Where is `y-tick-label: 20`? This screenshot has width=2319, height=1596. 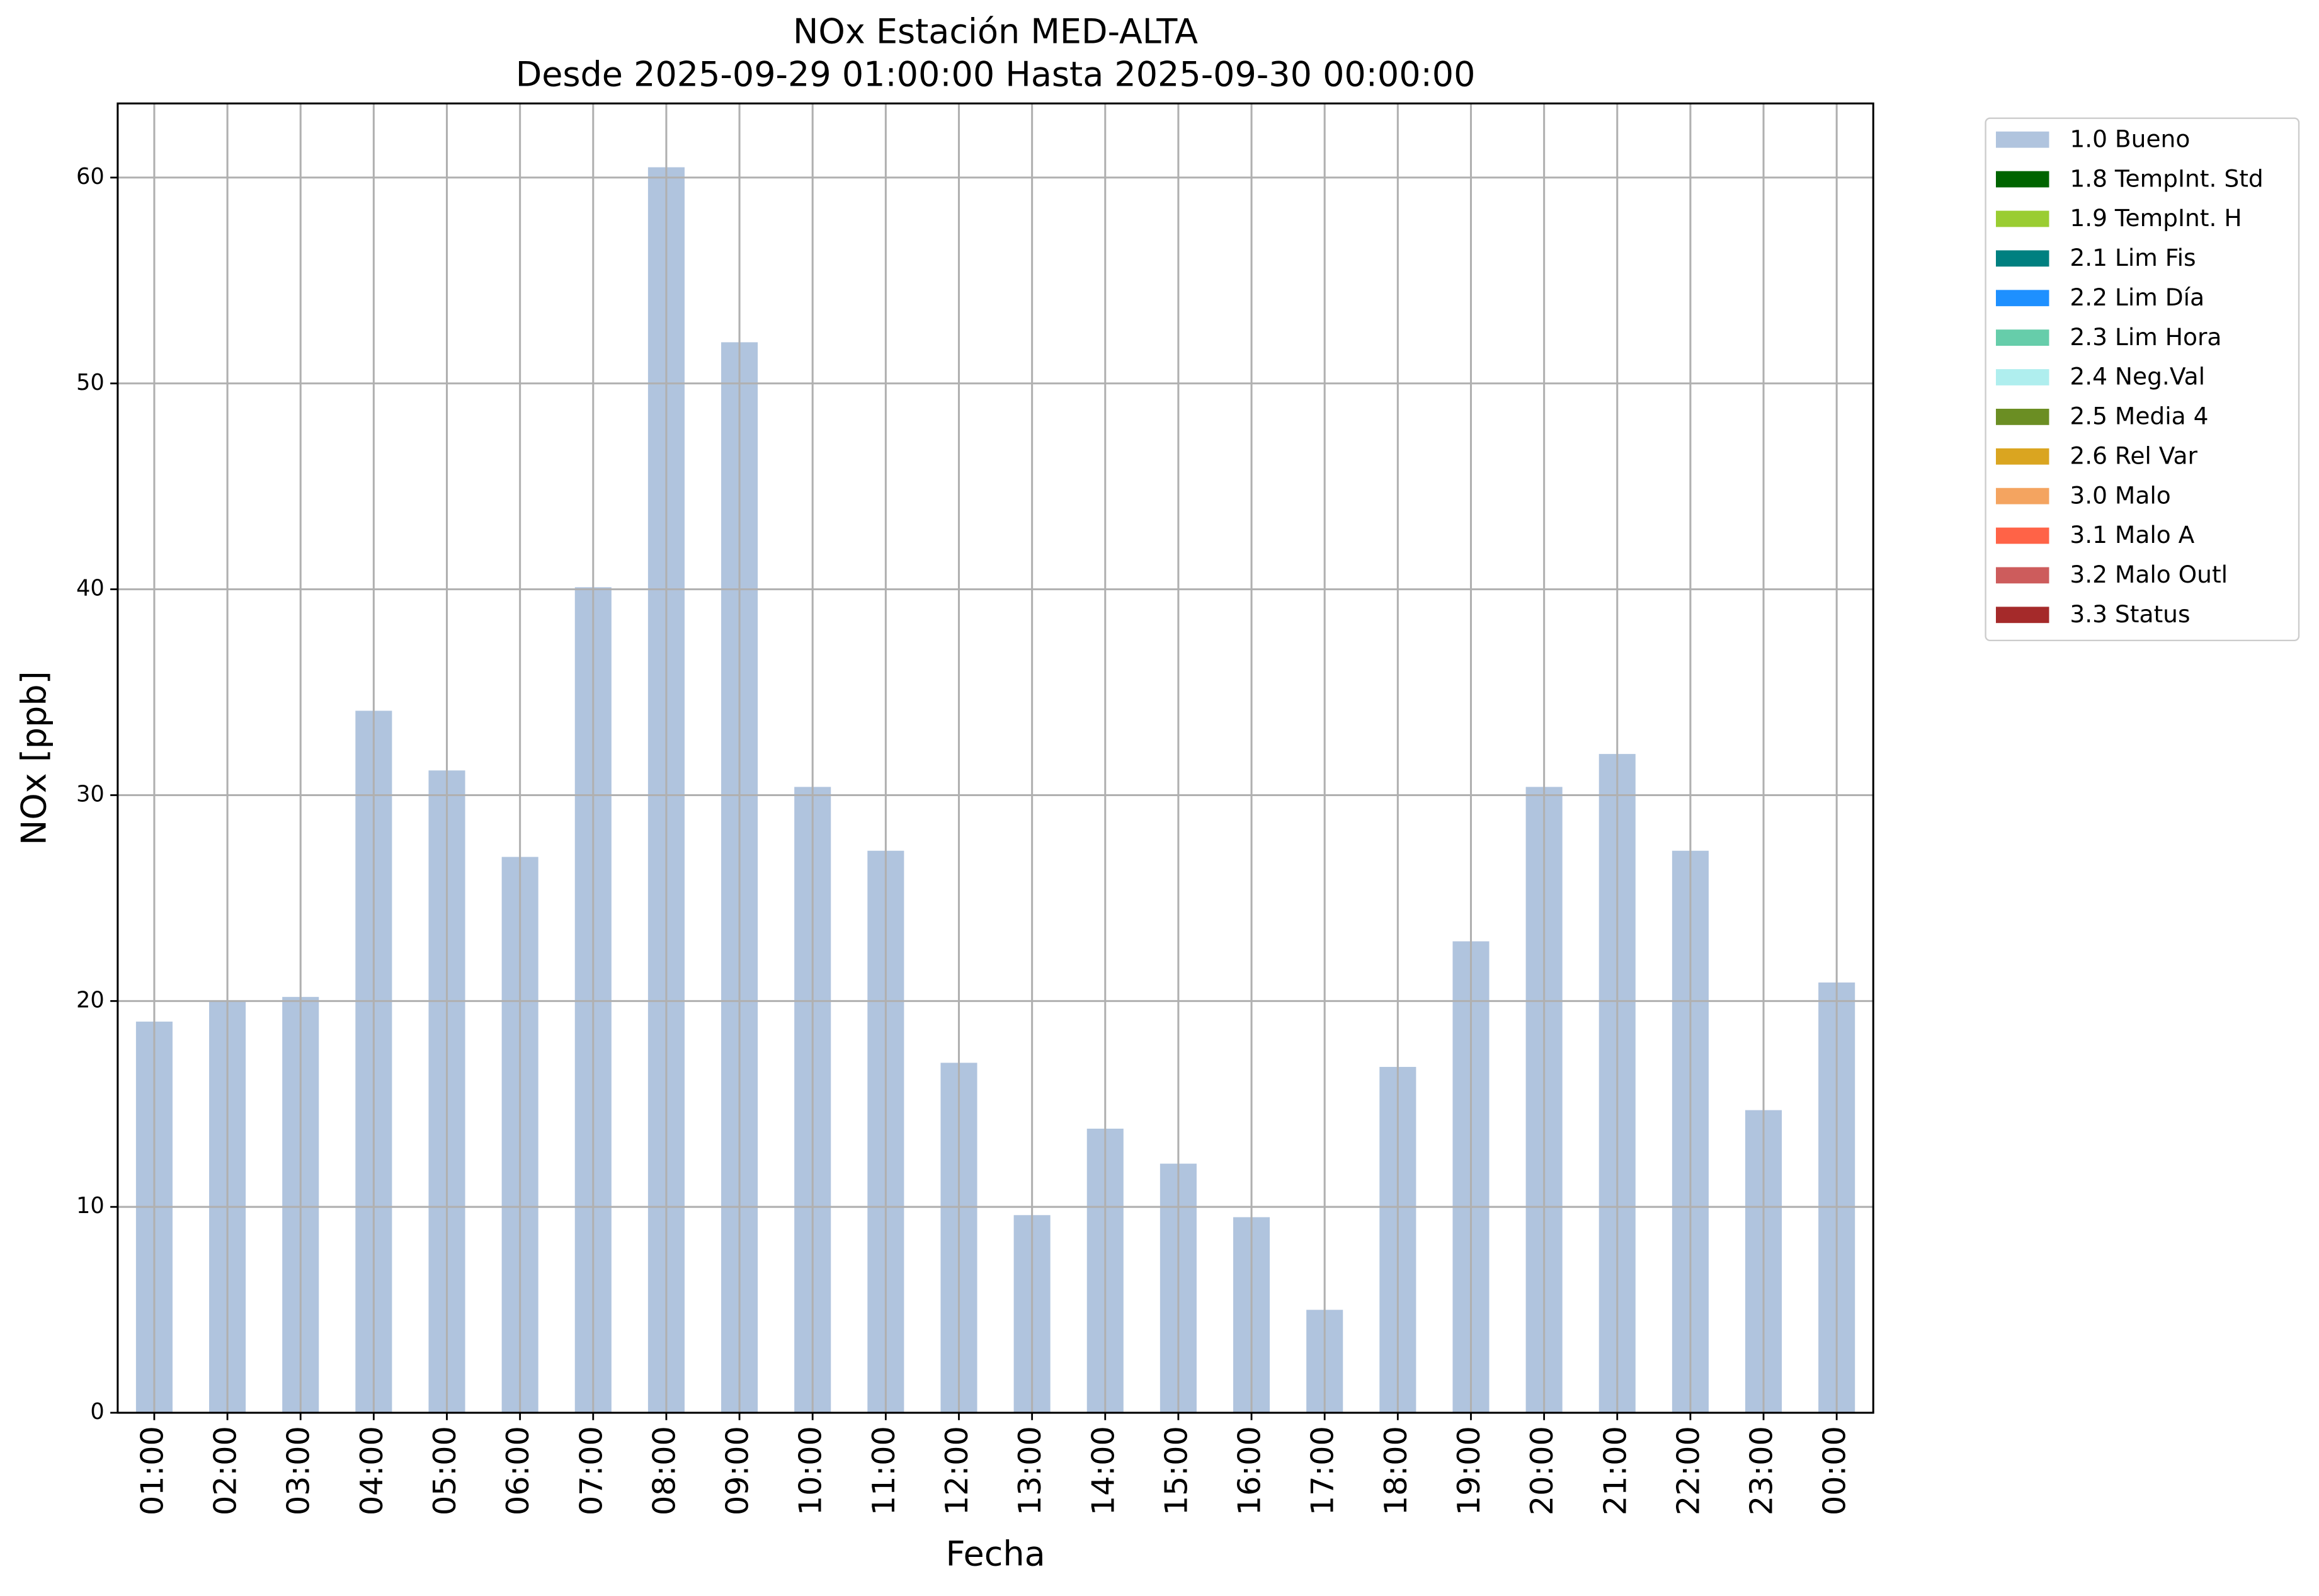 y-tick-label: 20 is located at coordinates (90, 1000).